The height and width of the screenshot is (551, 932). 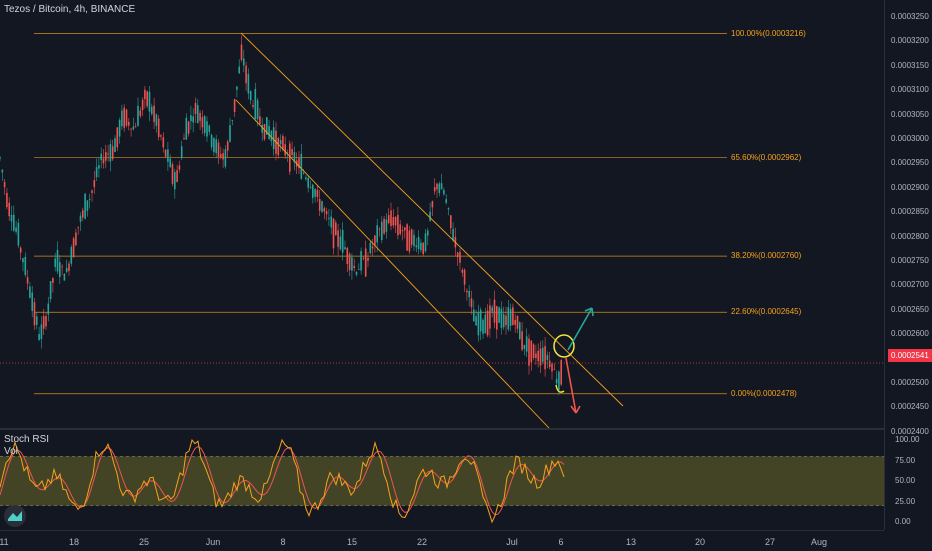 I want to click on rsi-tick: 100.00, so click(x=907, y=439).